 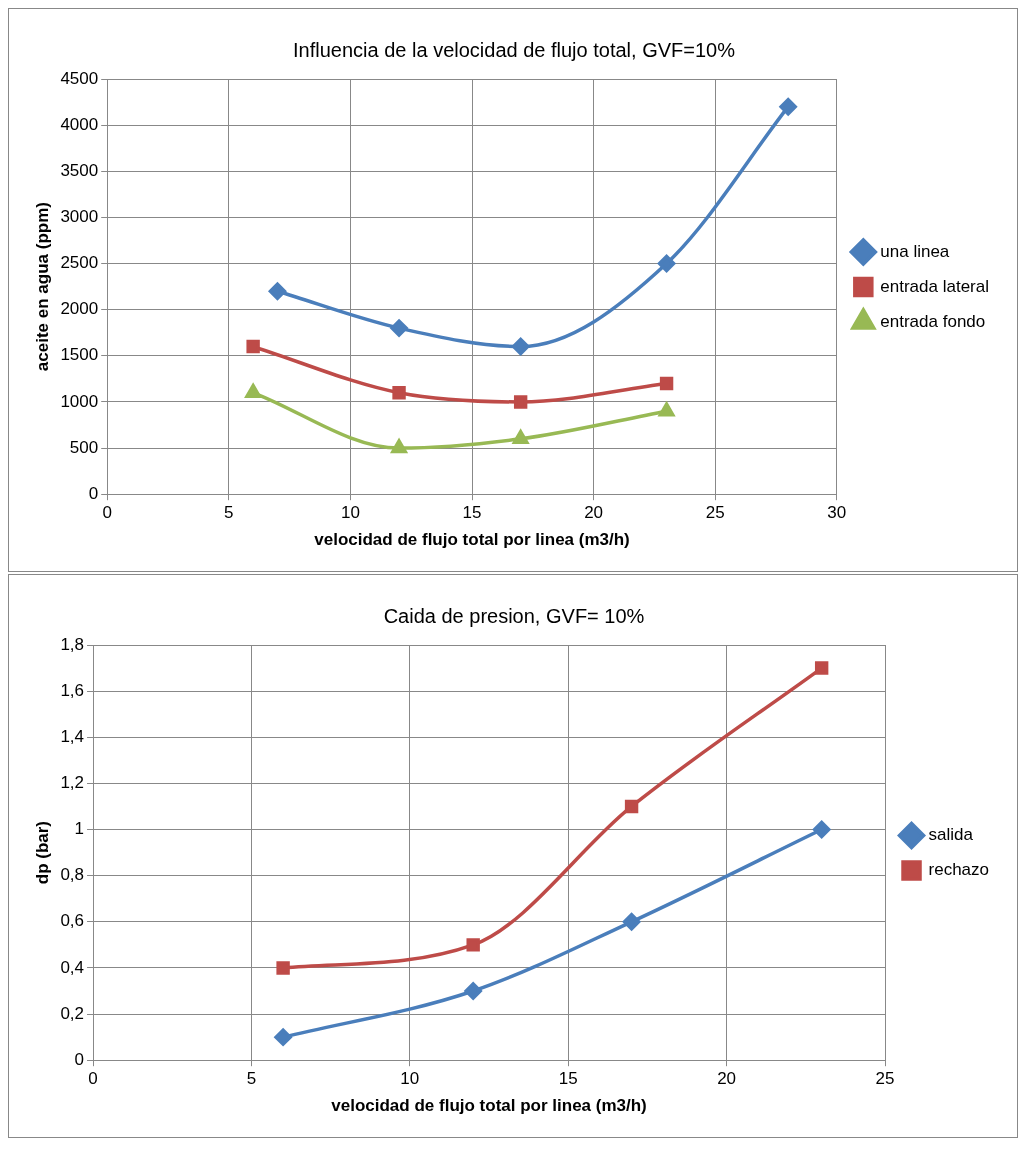 I want to click on y-tick-label: 1,4, so click(x=72, y=736).